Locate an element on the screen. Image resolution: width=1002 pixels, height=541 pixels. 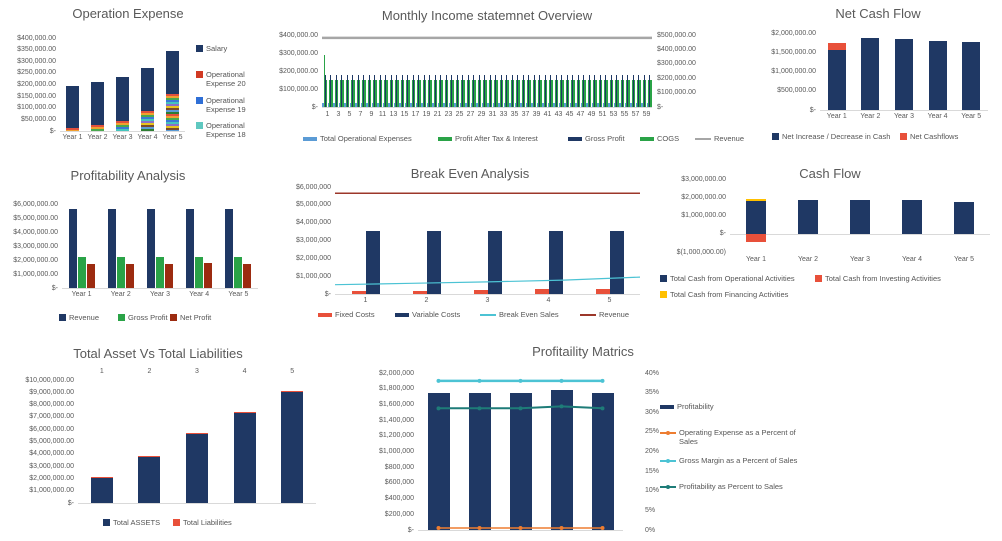
x-axis-label: 43 is located at coordinates (558, 114).